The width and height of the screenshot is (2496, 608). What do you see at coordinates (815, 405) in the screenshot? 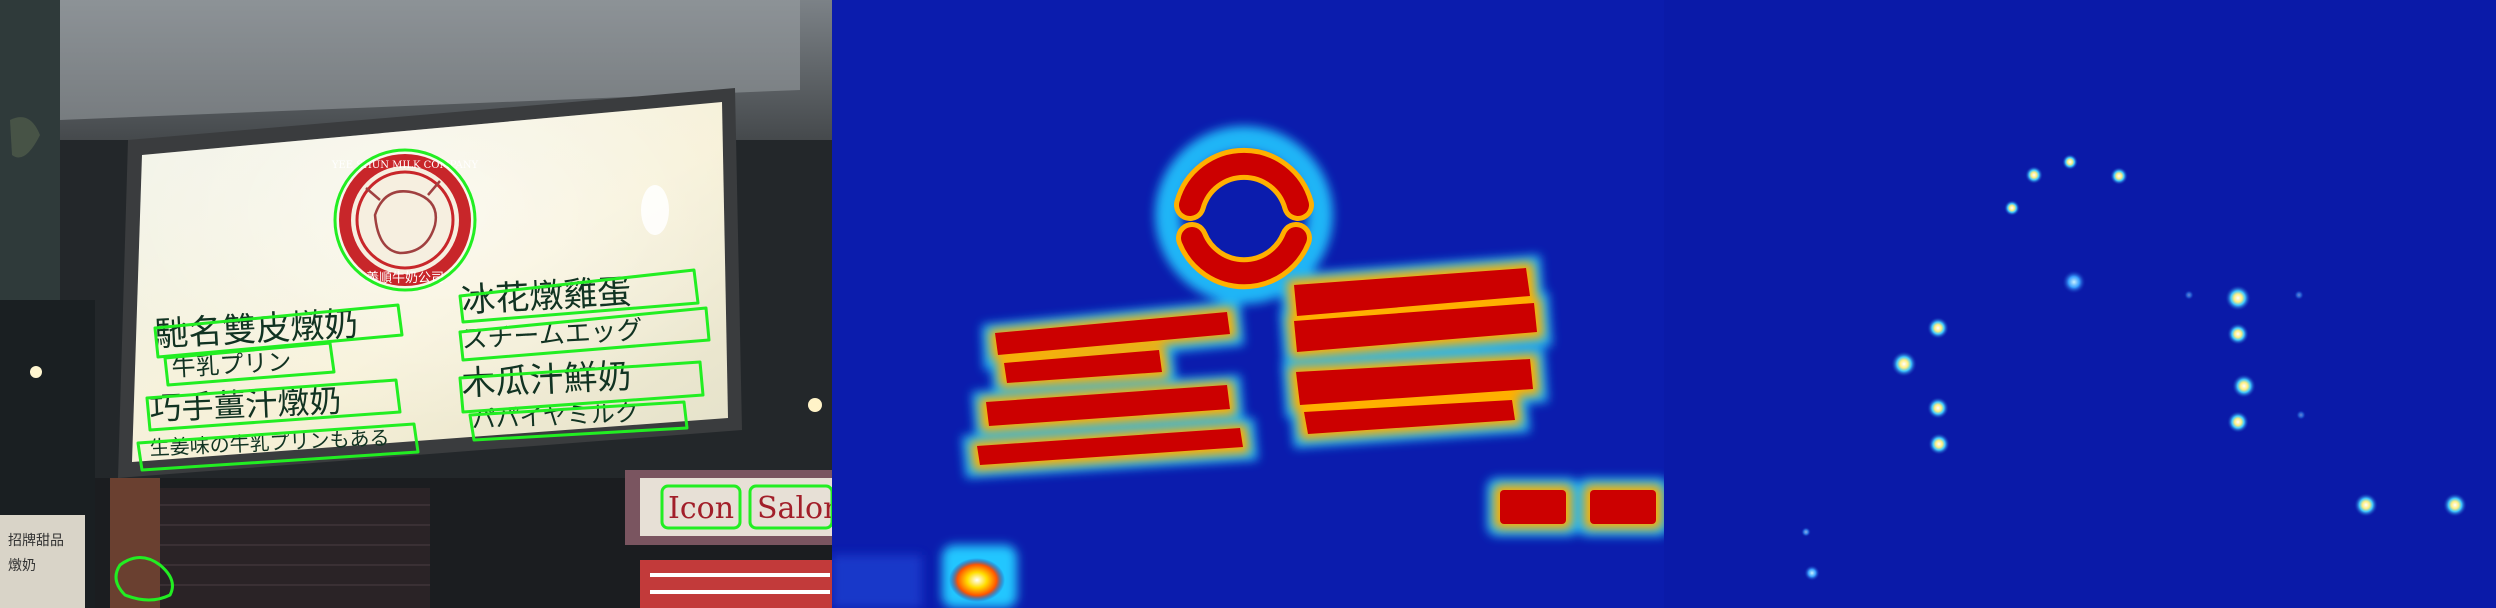
I see `lamp-light-right` at bounding box center [815, 405].